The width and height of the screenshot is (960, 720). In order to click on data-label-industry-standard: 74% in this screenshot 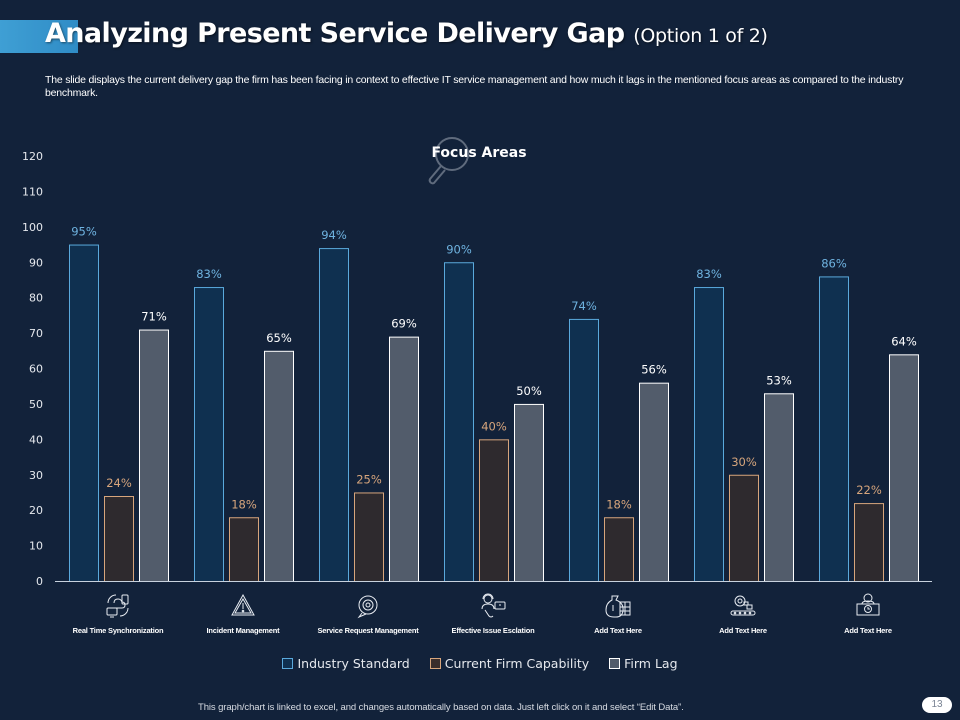, I will do `click(584, 306)`.